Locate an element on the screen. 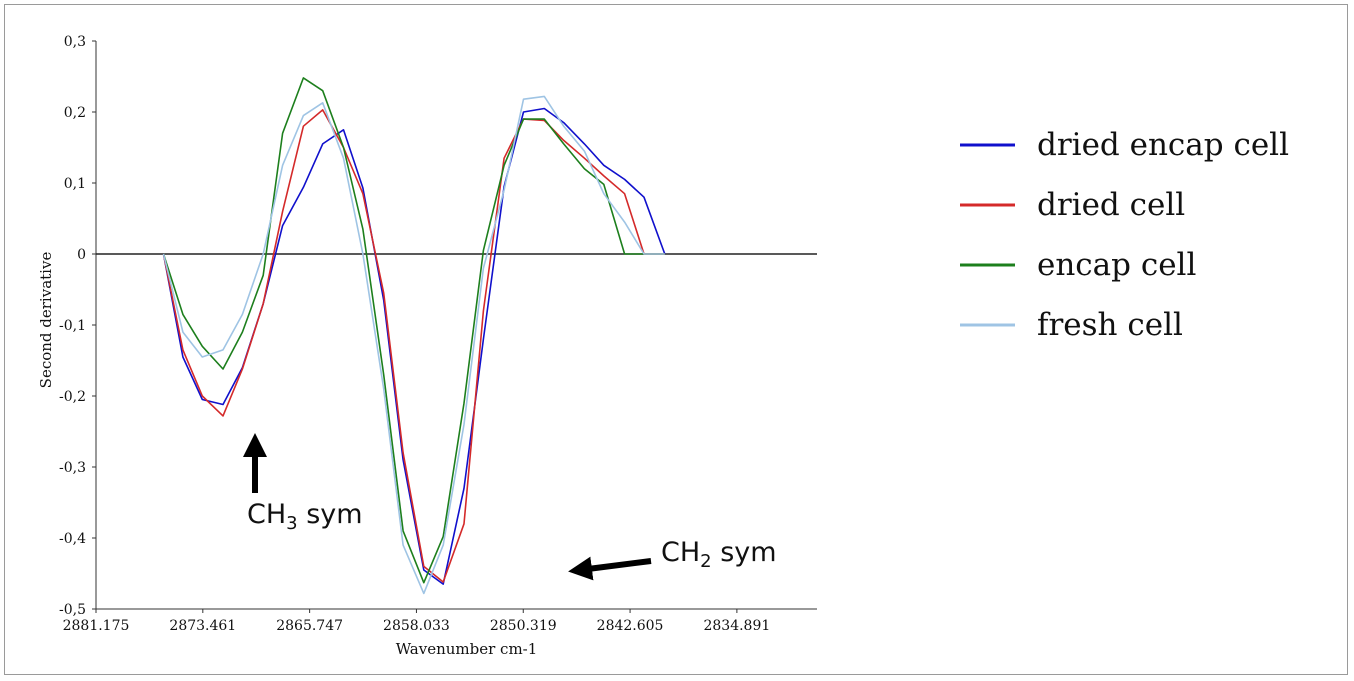 The width and height of the screenshot is (1354, 681). ch3-sym-label: CH3 sym is located at coordinates (305, 516).